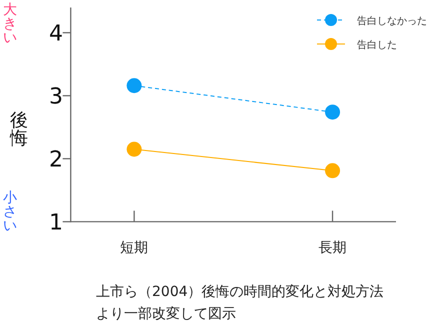 The width and height of the screenshot is (433, 325). I want to click on text: 大きい, so click(10, 24).